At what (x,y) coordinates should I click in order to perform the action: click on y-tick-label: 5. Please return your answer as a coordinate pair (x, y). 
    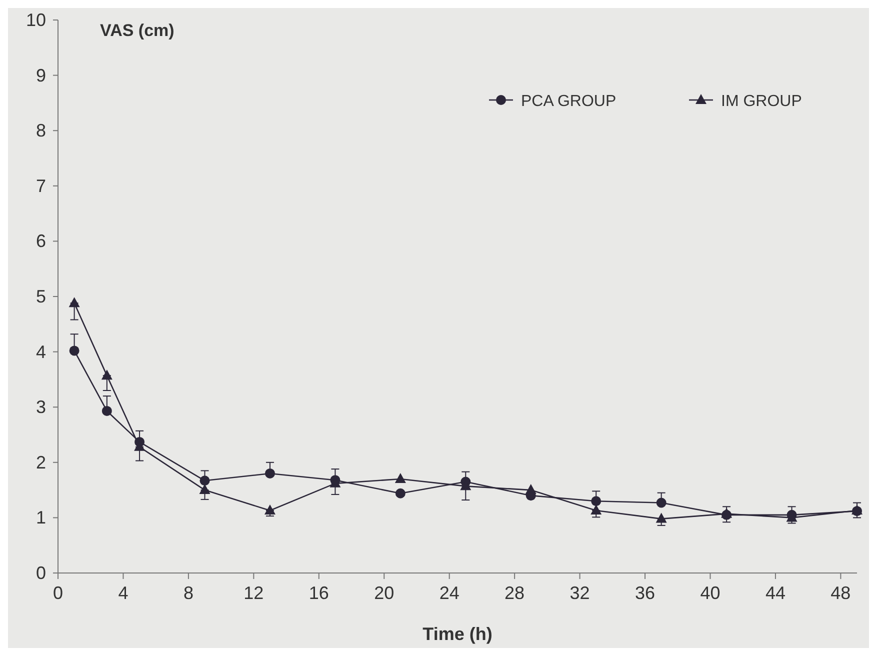
    Looking at the image, I should click on (41, 296).